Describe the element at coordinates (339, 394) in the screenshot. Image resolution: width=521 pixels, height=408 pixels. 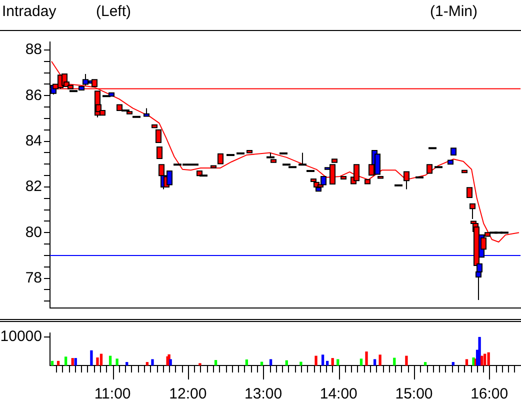
I see `x-tick-label: 14:00` at that location.